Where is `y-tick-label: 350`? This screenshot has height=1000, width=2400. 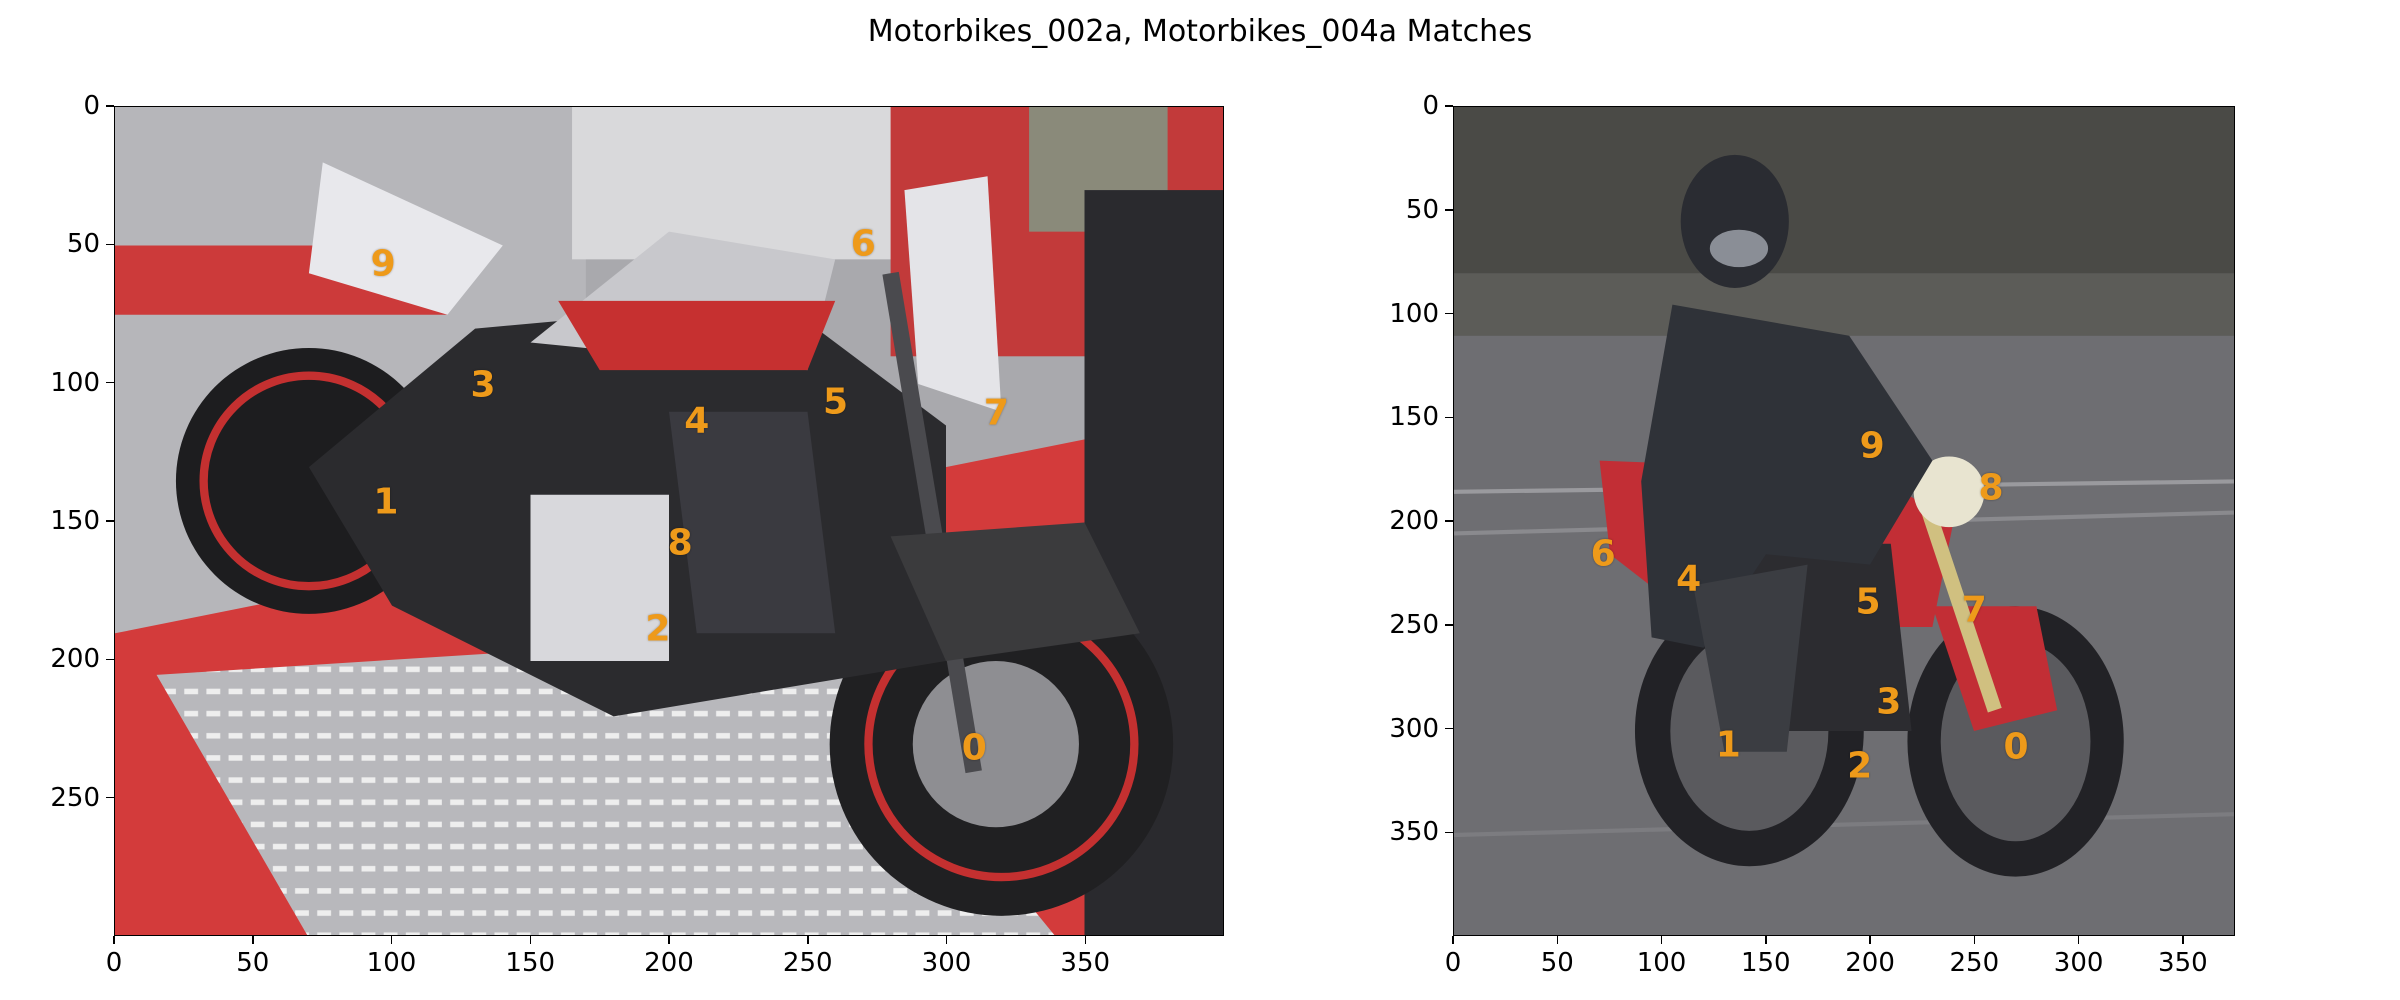 y-tick-label: 350 is located at coordinates (1414, 832).